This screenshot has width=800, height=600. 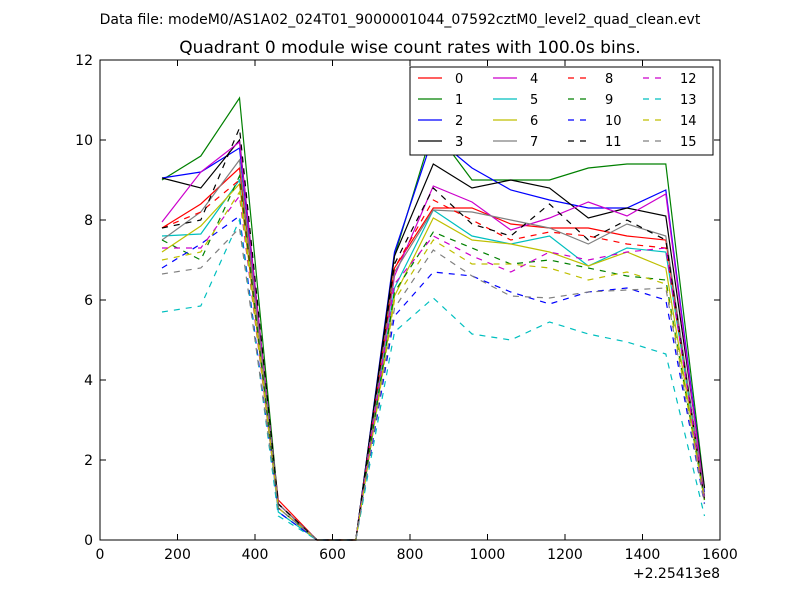 I want to click on y-tick-label: 12, so click(x=84, y=61).